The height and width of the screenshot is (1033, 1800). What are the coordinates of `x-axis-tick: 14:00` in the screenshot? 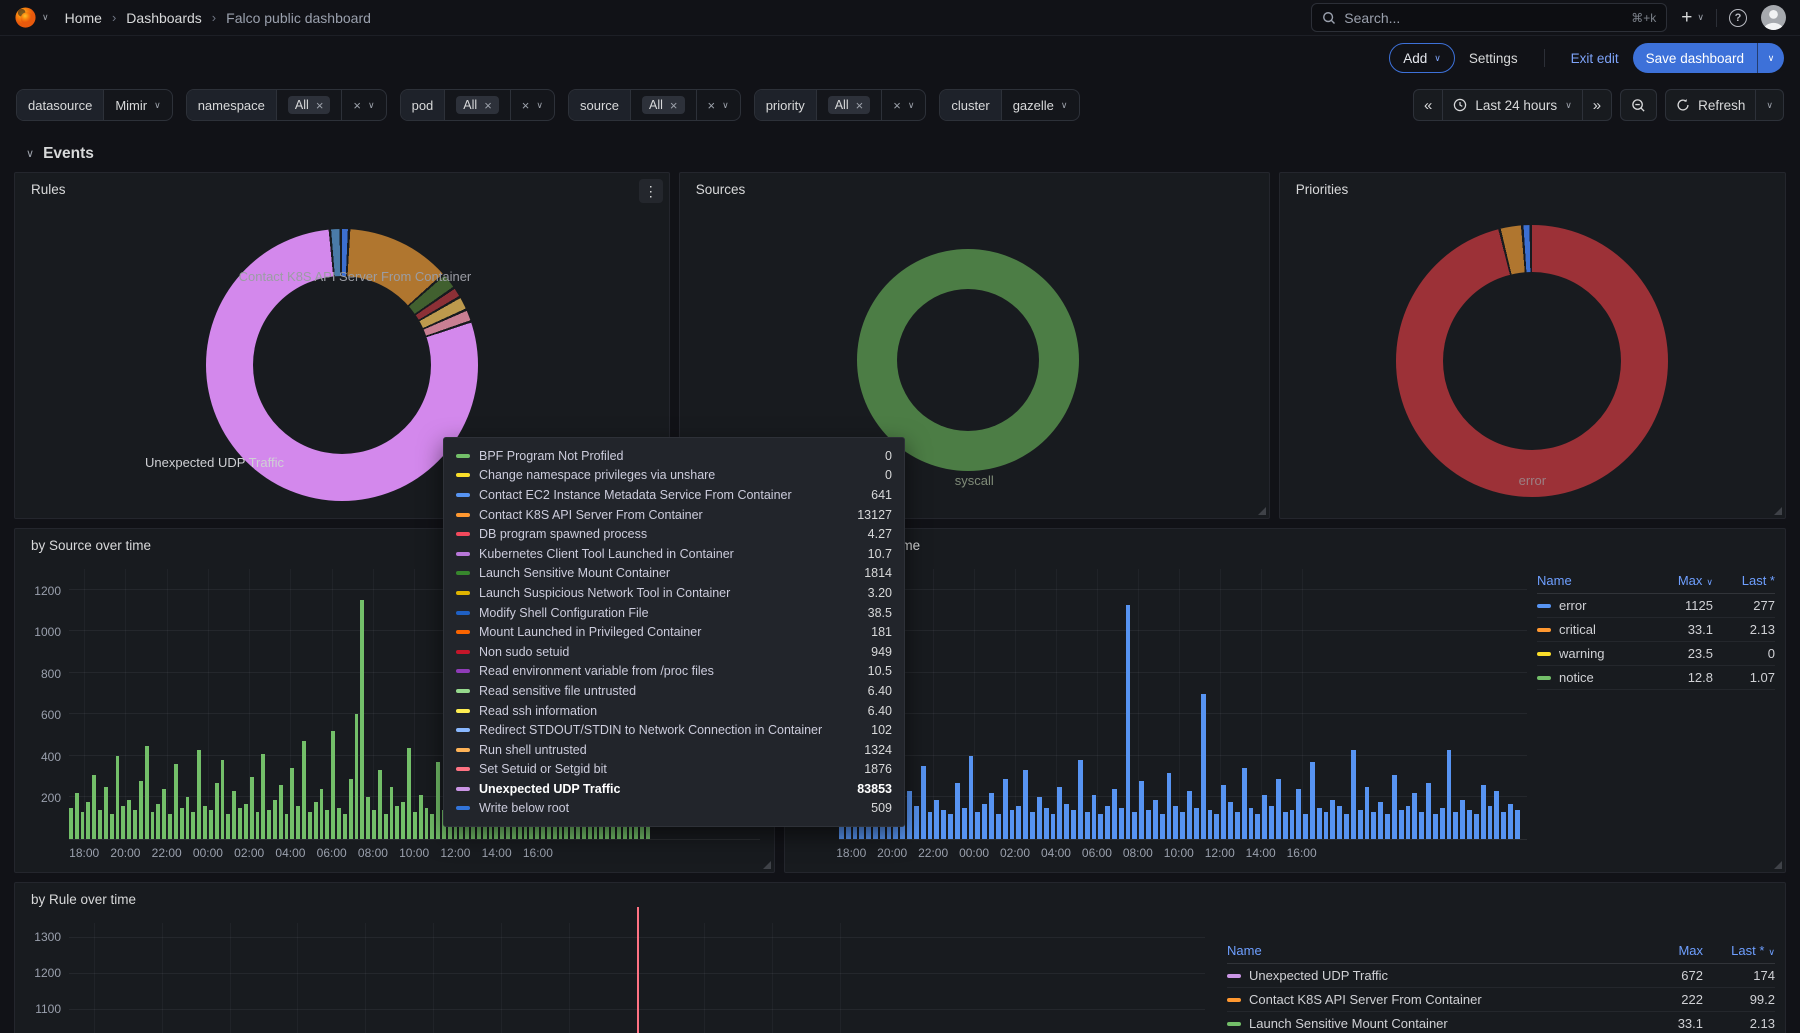 It's located at (496, 853).